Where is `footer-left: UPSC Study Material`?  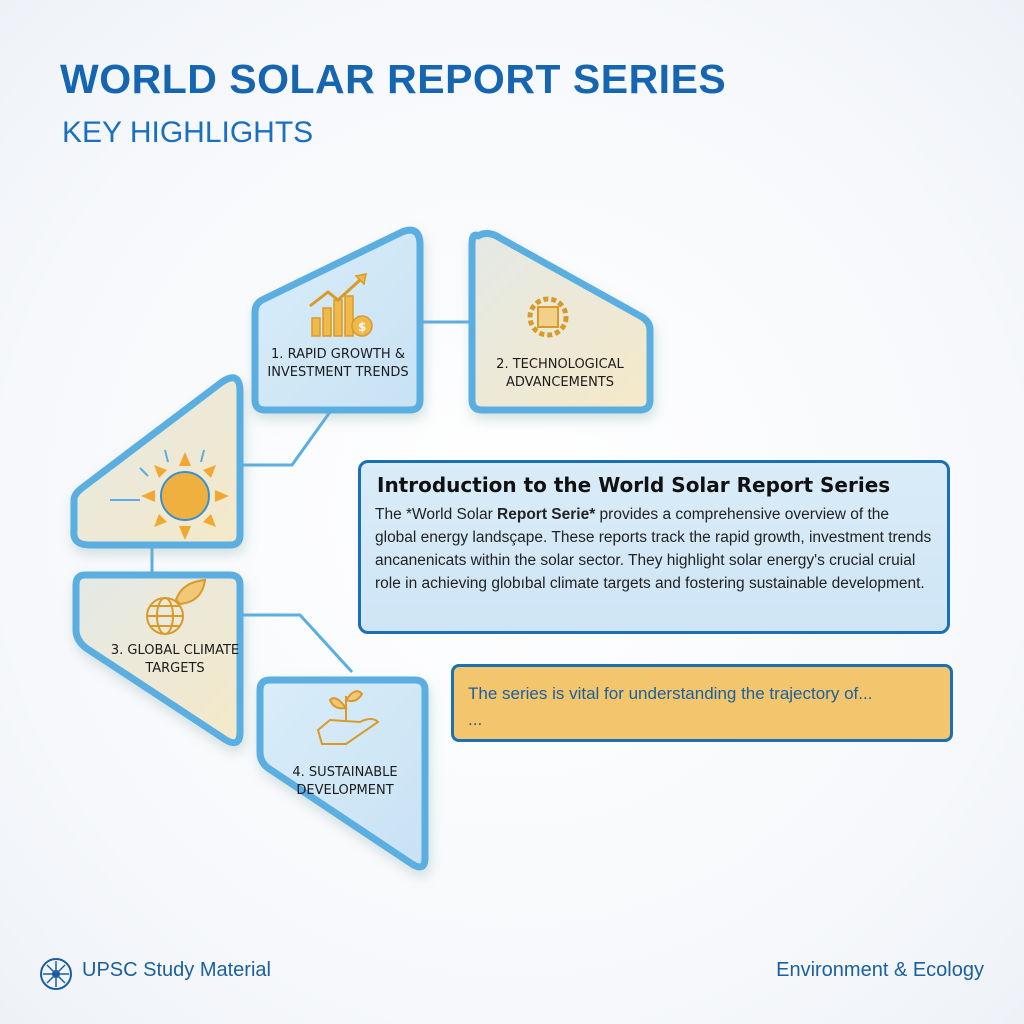
footer-left: UPSC Study Material is located at coordinates (176, 970).